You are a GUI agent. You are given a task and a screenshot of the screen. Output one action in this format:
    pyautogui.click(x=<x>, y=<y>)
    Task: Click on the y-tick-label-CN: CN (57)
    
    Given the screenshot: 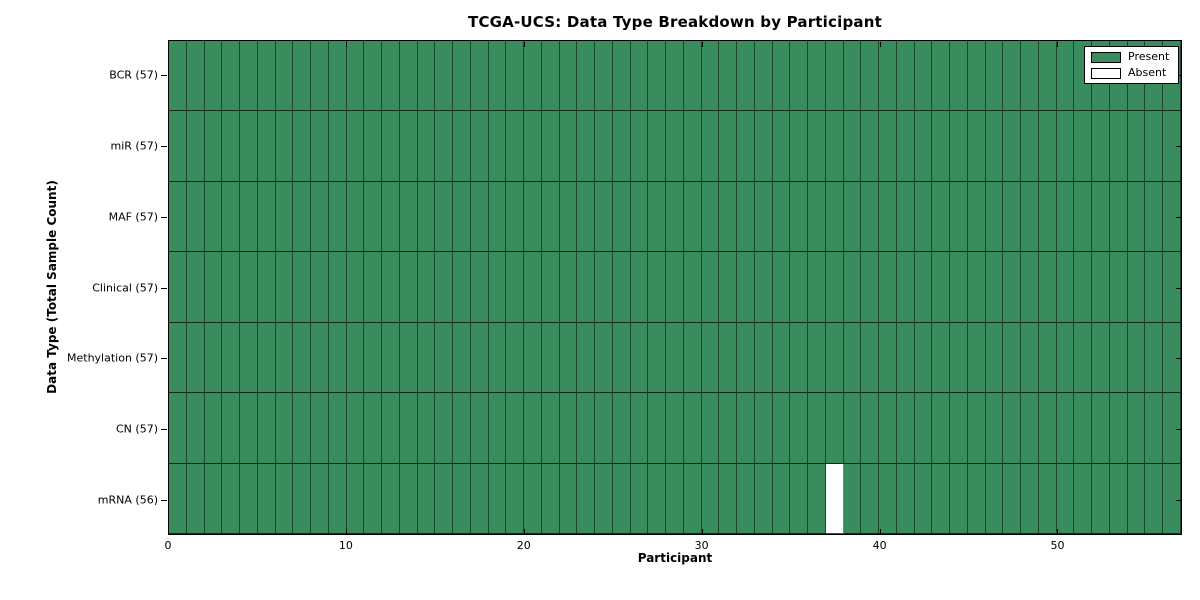 What is the action you would take?
    pyautogui.click(x=137, y=429)
    